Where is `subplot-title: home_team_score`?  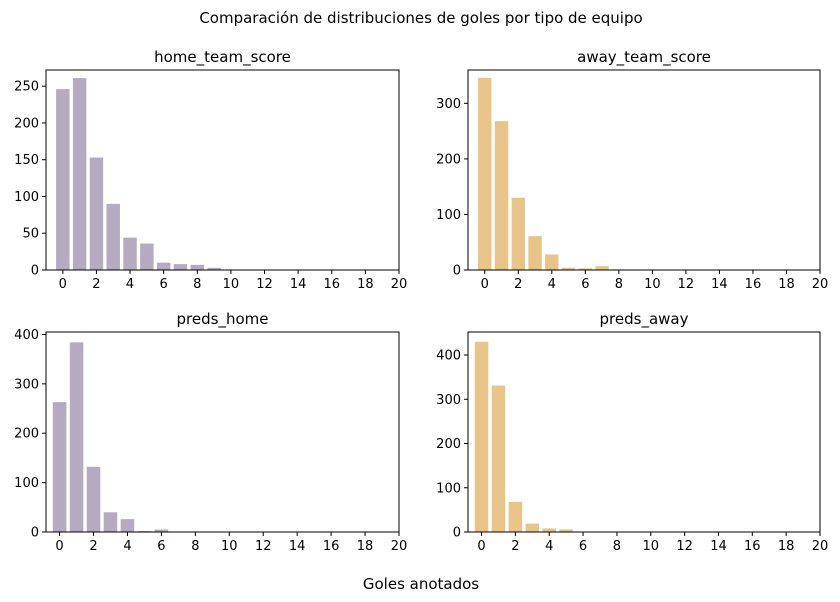 subplot-title: home_team_score is located at coordinates (222, 57).